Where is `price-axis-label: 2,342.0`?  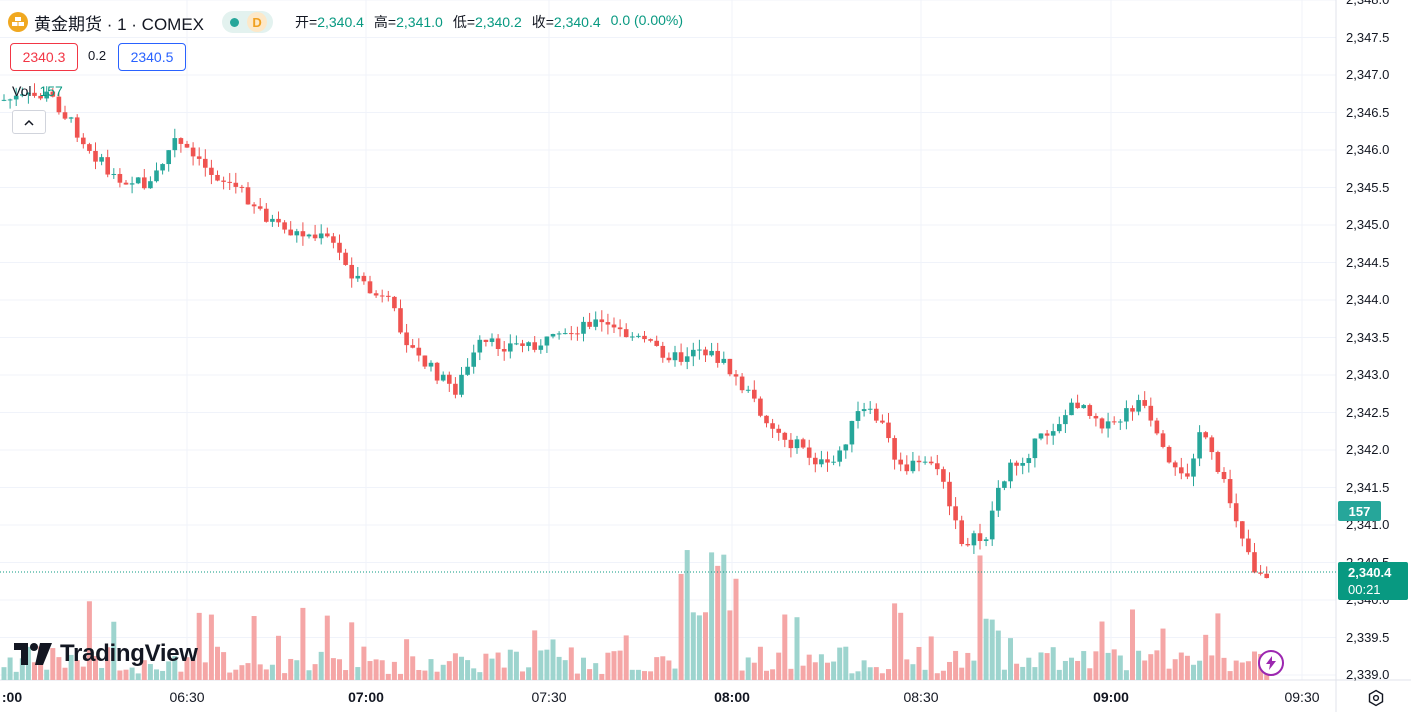
price-axis-label: 2,342.0 is located at coordinates (1368, 449).